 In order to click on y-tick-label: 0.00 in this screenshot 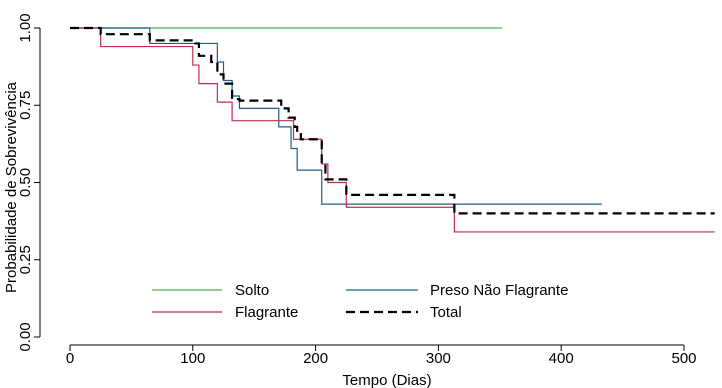, I will do `click(25, 336)`.